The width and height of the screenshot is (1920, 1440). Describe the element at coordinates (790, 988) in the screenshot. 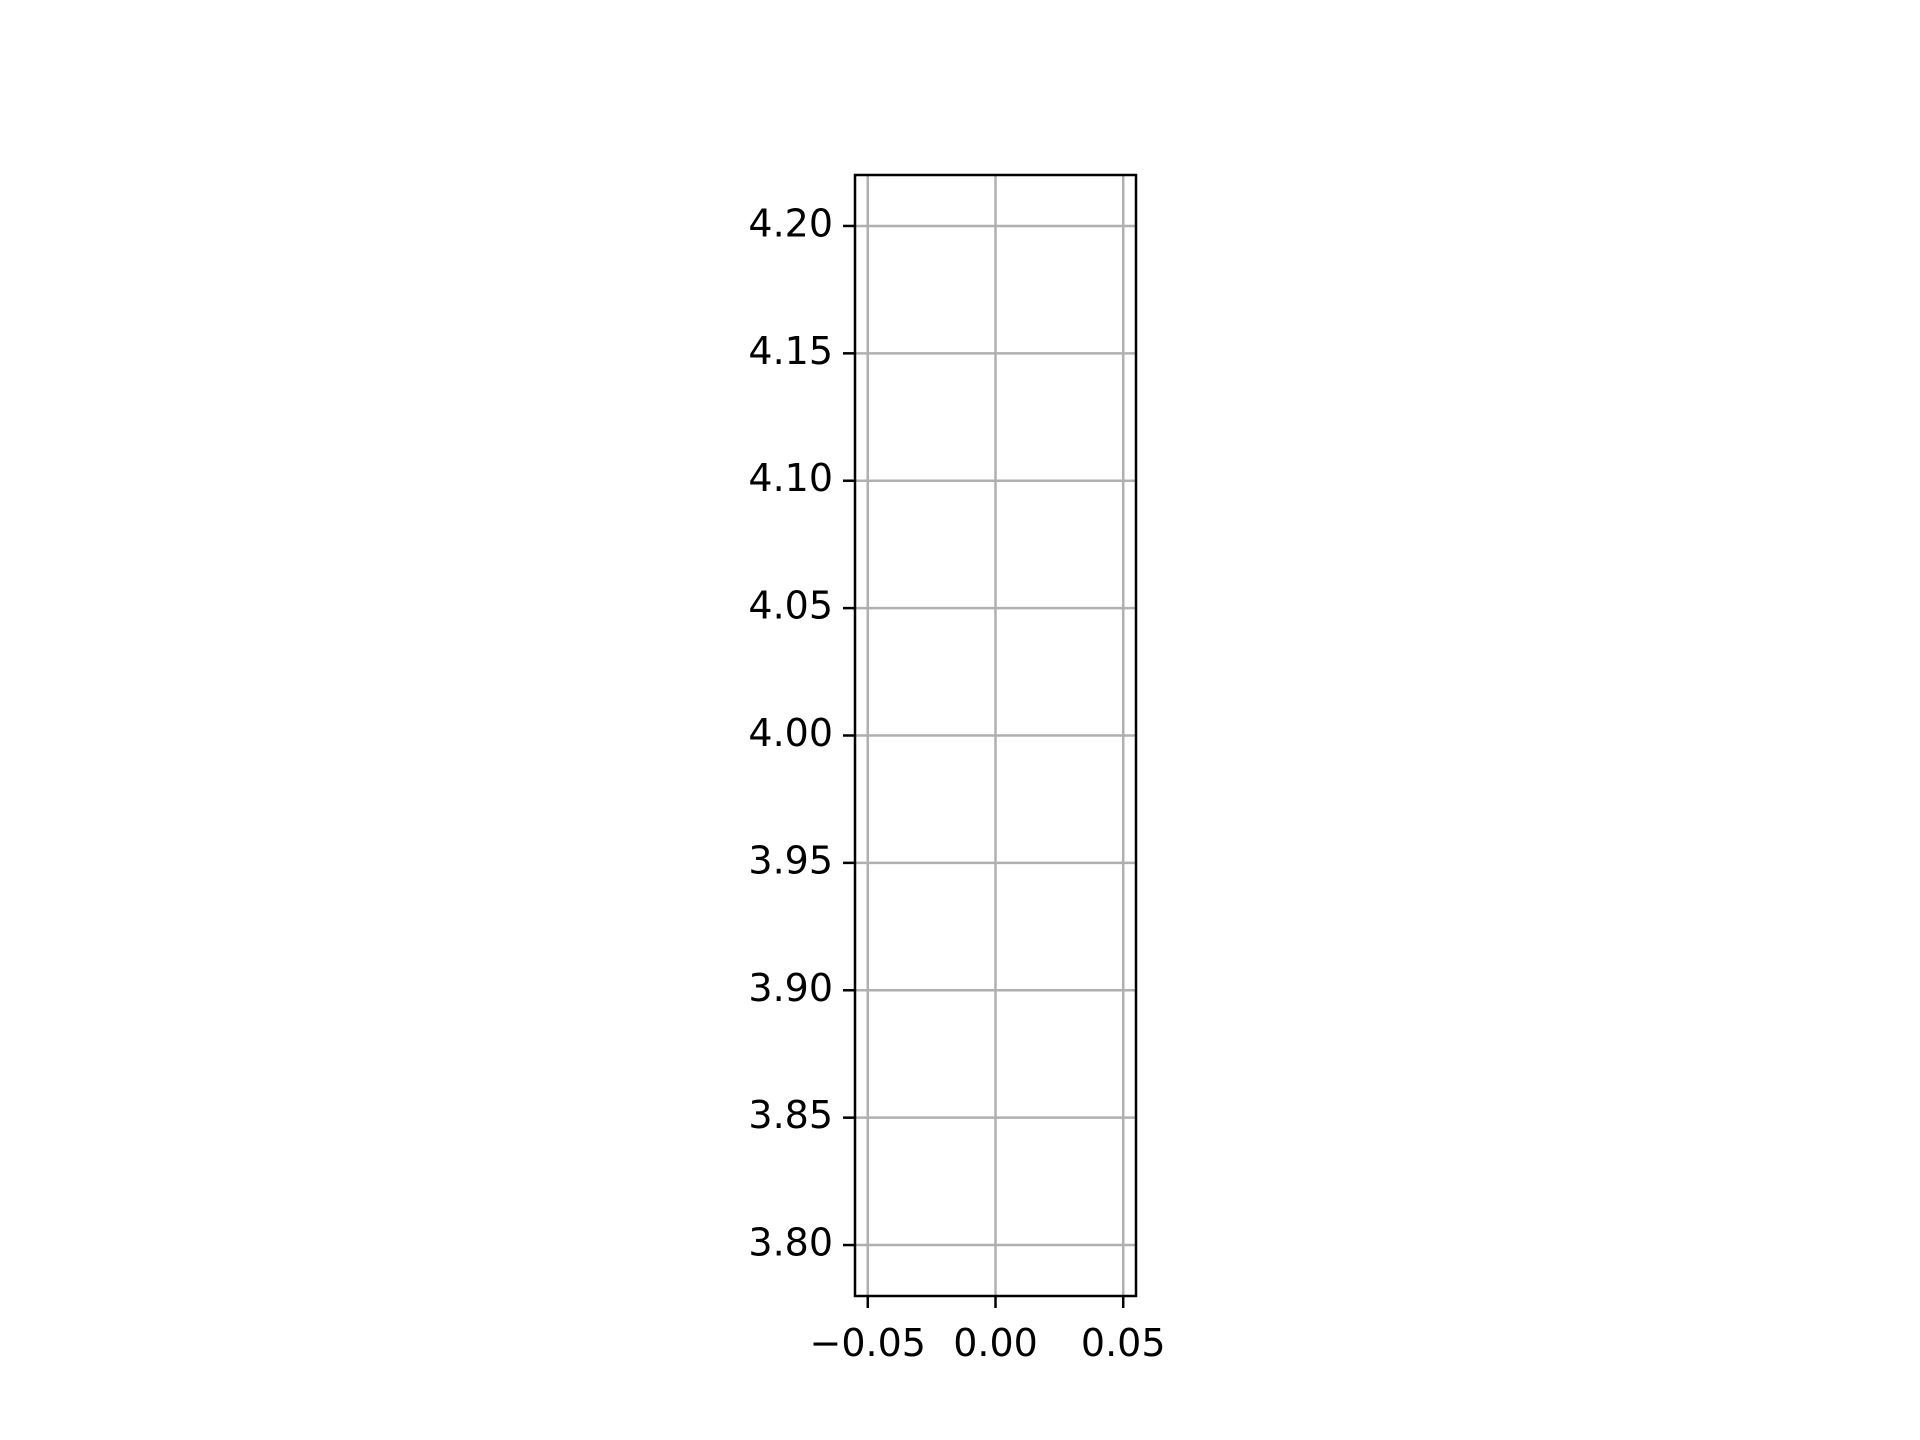

I see `y-tick-label: 3.90` at that location.